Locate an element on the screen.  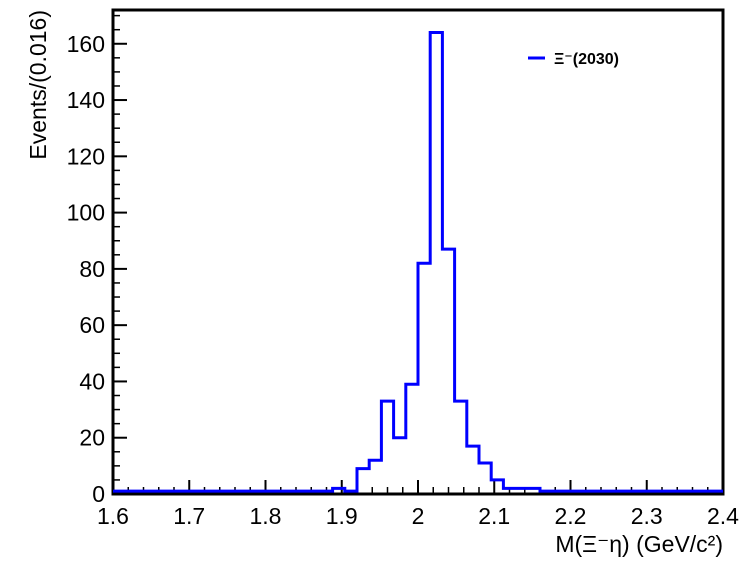
legend-label-xi2030: Ξ⁻(2030) is located at coordinates (586, 59).